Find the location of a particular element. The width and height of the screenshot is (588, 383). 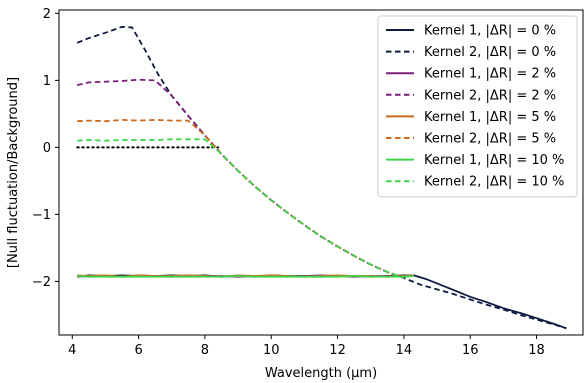

x-tick-label: 16 is located at coordinates (470, 350).